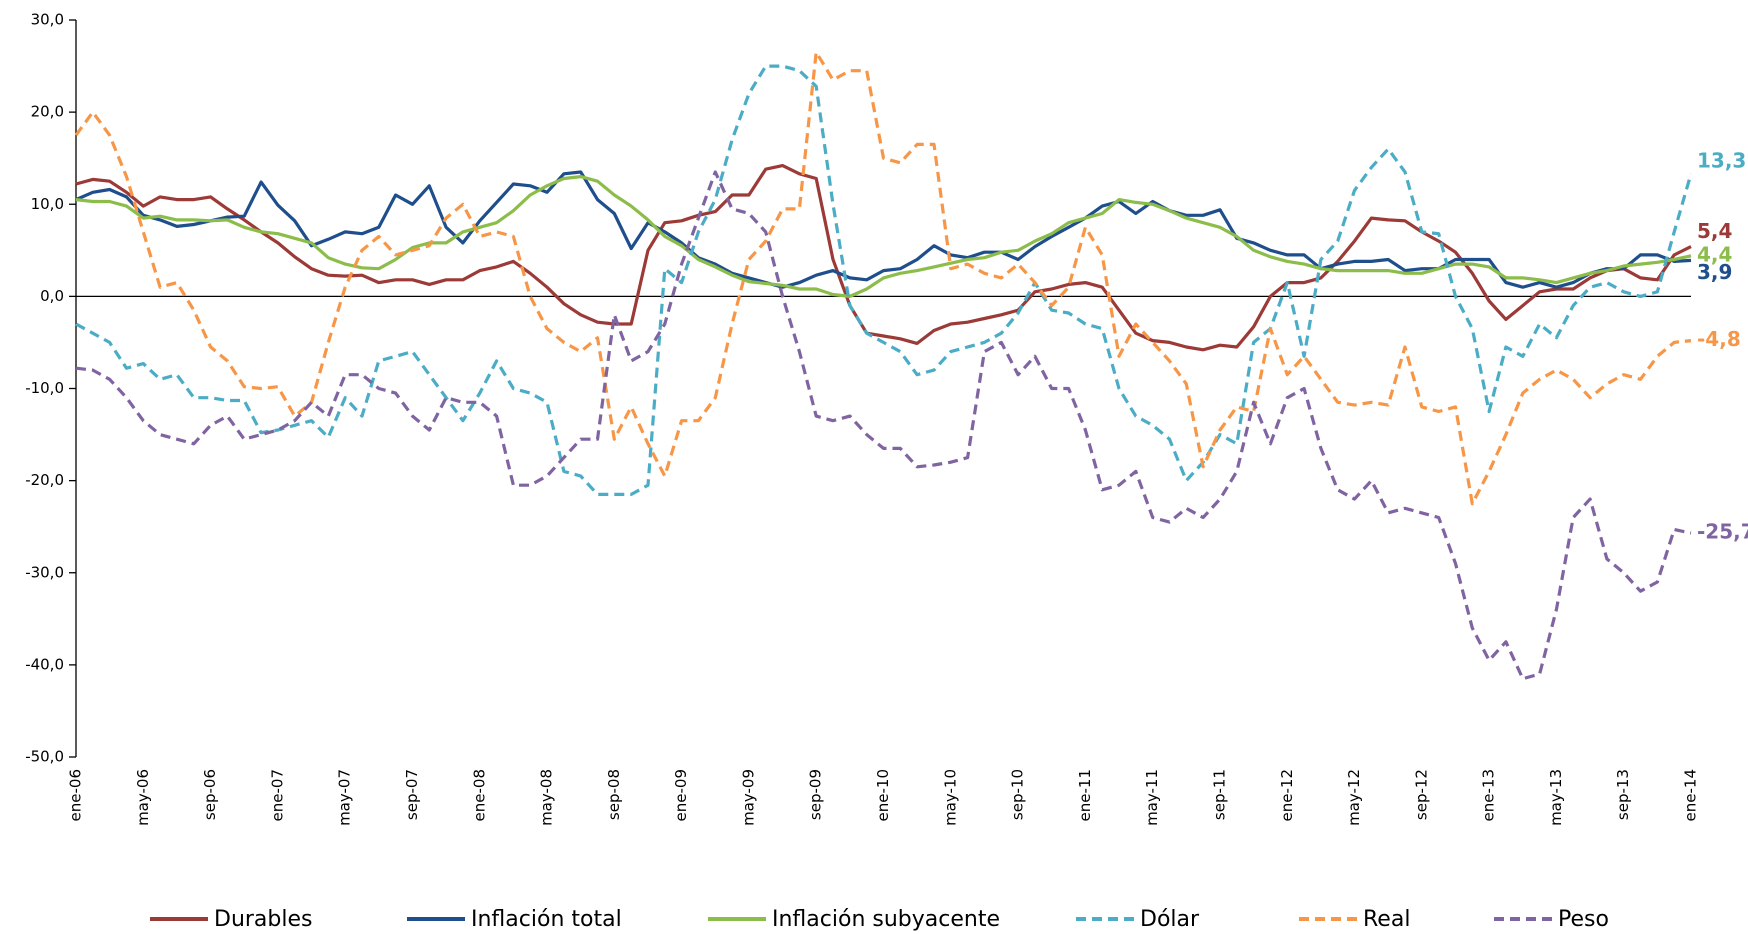  I want to click on x-tick-label: sep-09, so click(816, 794).